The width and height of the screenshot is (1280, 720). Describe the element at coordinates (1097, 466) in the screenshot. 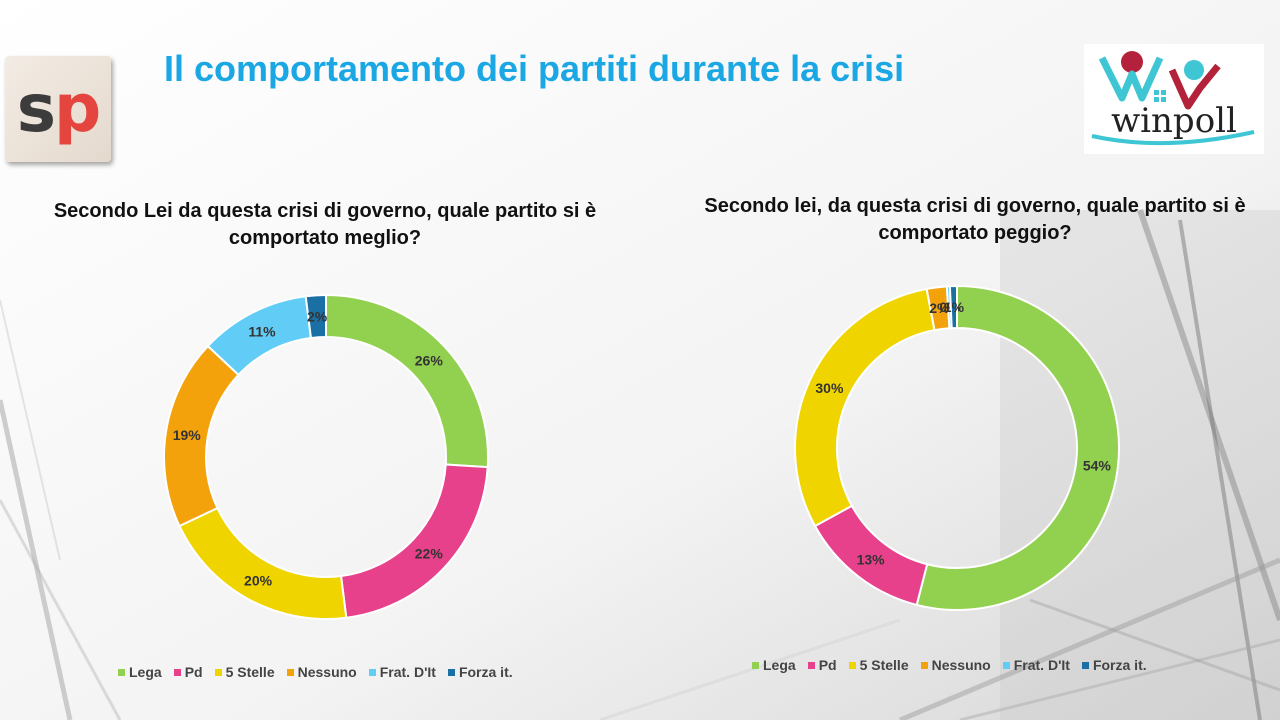

I see `data-label-lega: 54%` at that location.